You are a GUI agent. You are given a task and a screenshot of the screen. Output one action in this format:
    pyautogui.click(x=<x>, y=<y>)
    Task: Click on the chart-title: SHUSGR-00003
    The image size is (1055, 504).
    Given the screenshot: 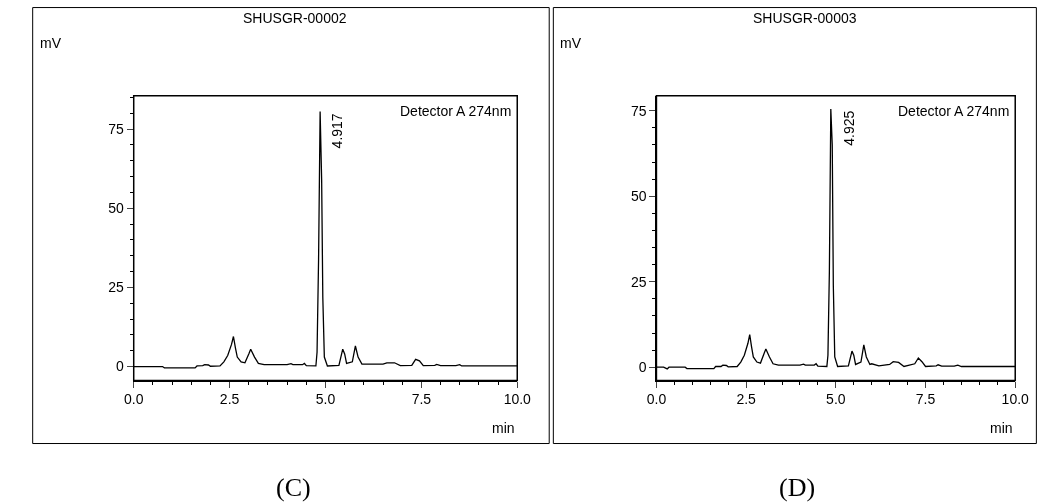 What is the action you would take?
    pyautogui.click(x=805, y=18)
    